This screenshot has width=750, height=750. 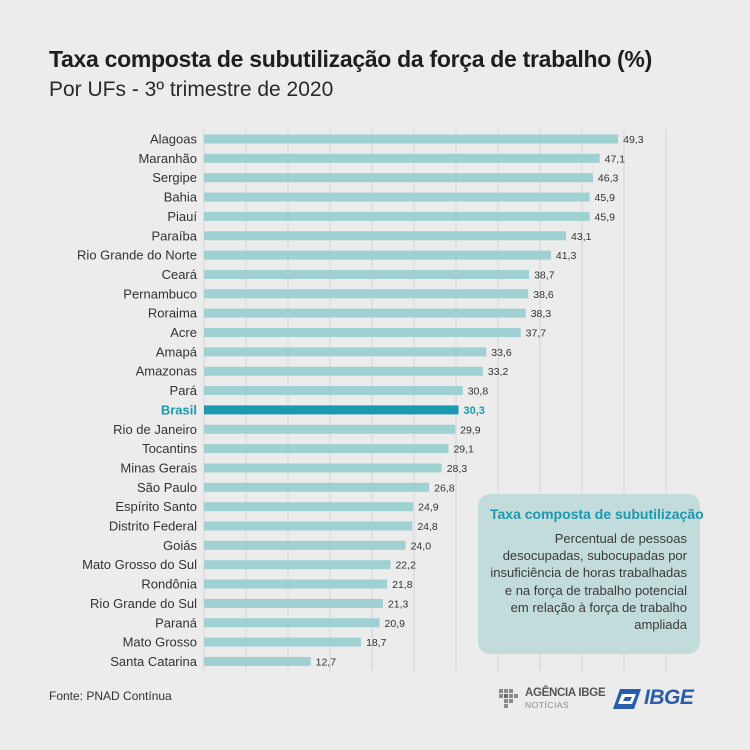 I want to click on category-label: Mato Grosso do Sul, so click(x=139, y=564).